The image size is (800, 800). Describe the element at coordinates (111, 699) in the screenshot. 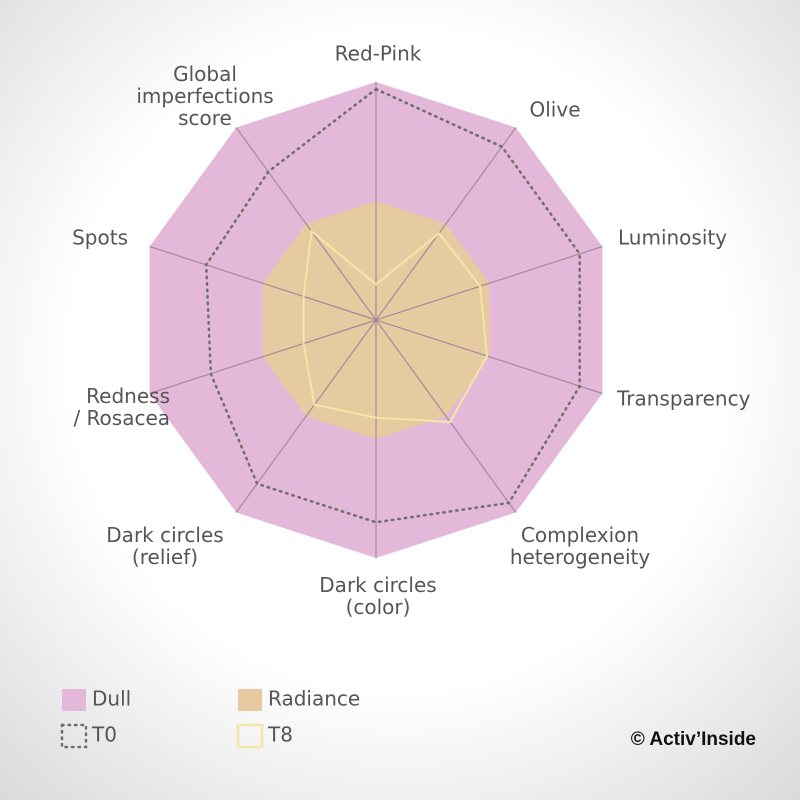

I see `legend-label: Dull` at that location.